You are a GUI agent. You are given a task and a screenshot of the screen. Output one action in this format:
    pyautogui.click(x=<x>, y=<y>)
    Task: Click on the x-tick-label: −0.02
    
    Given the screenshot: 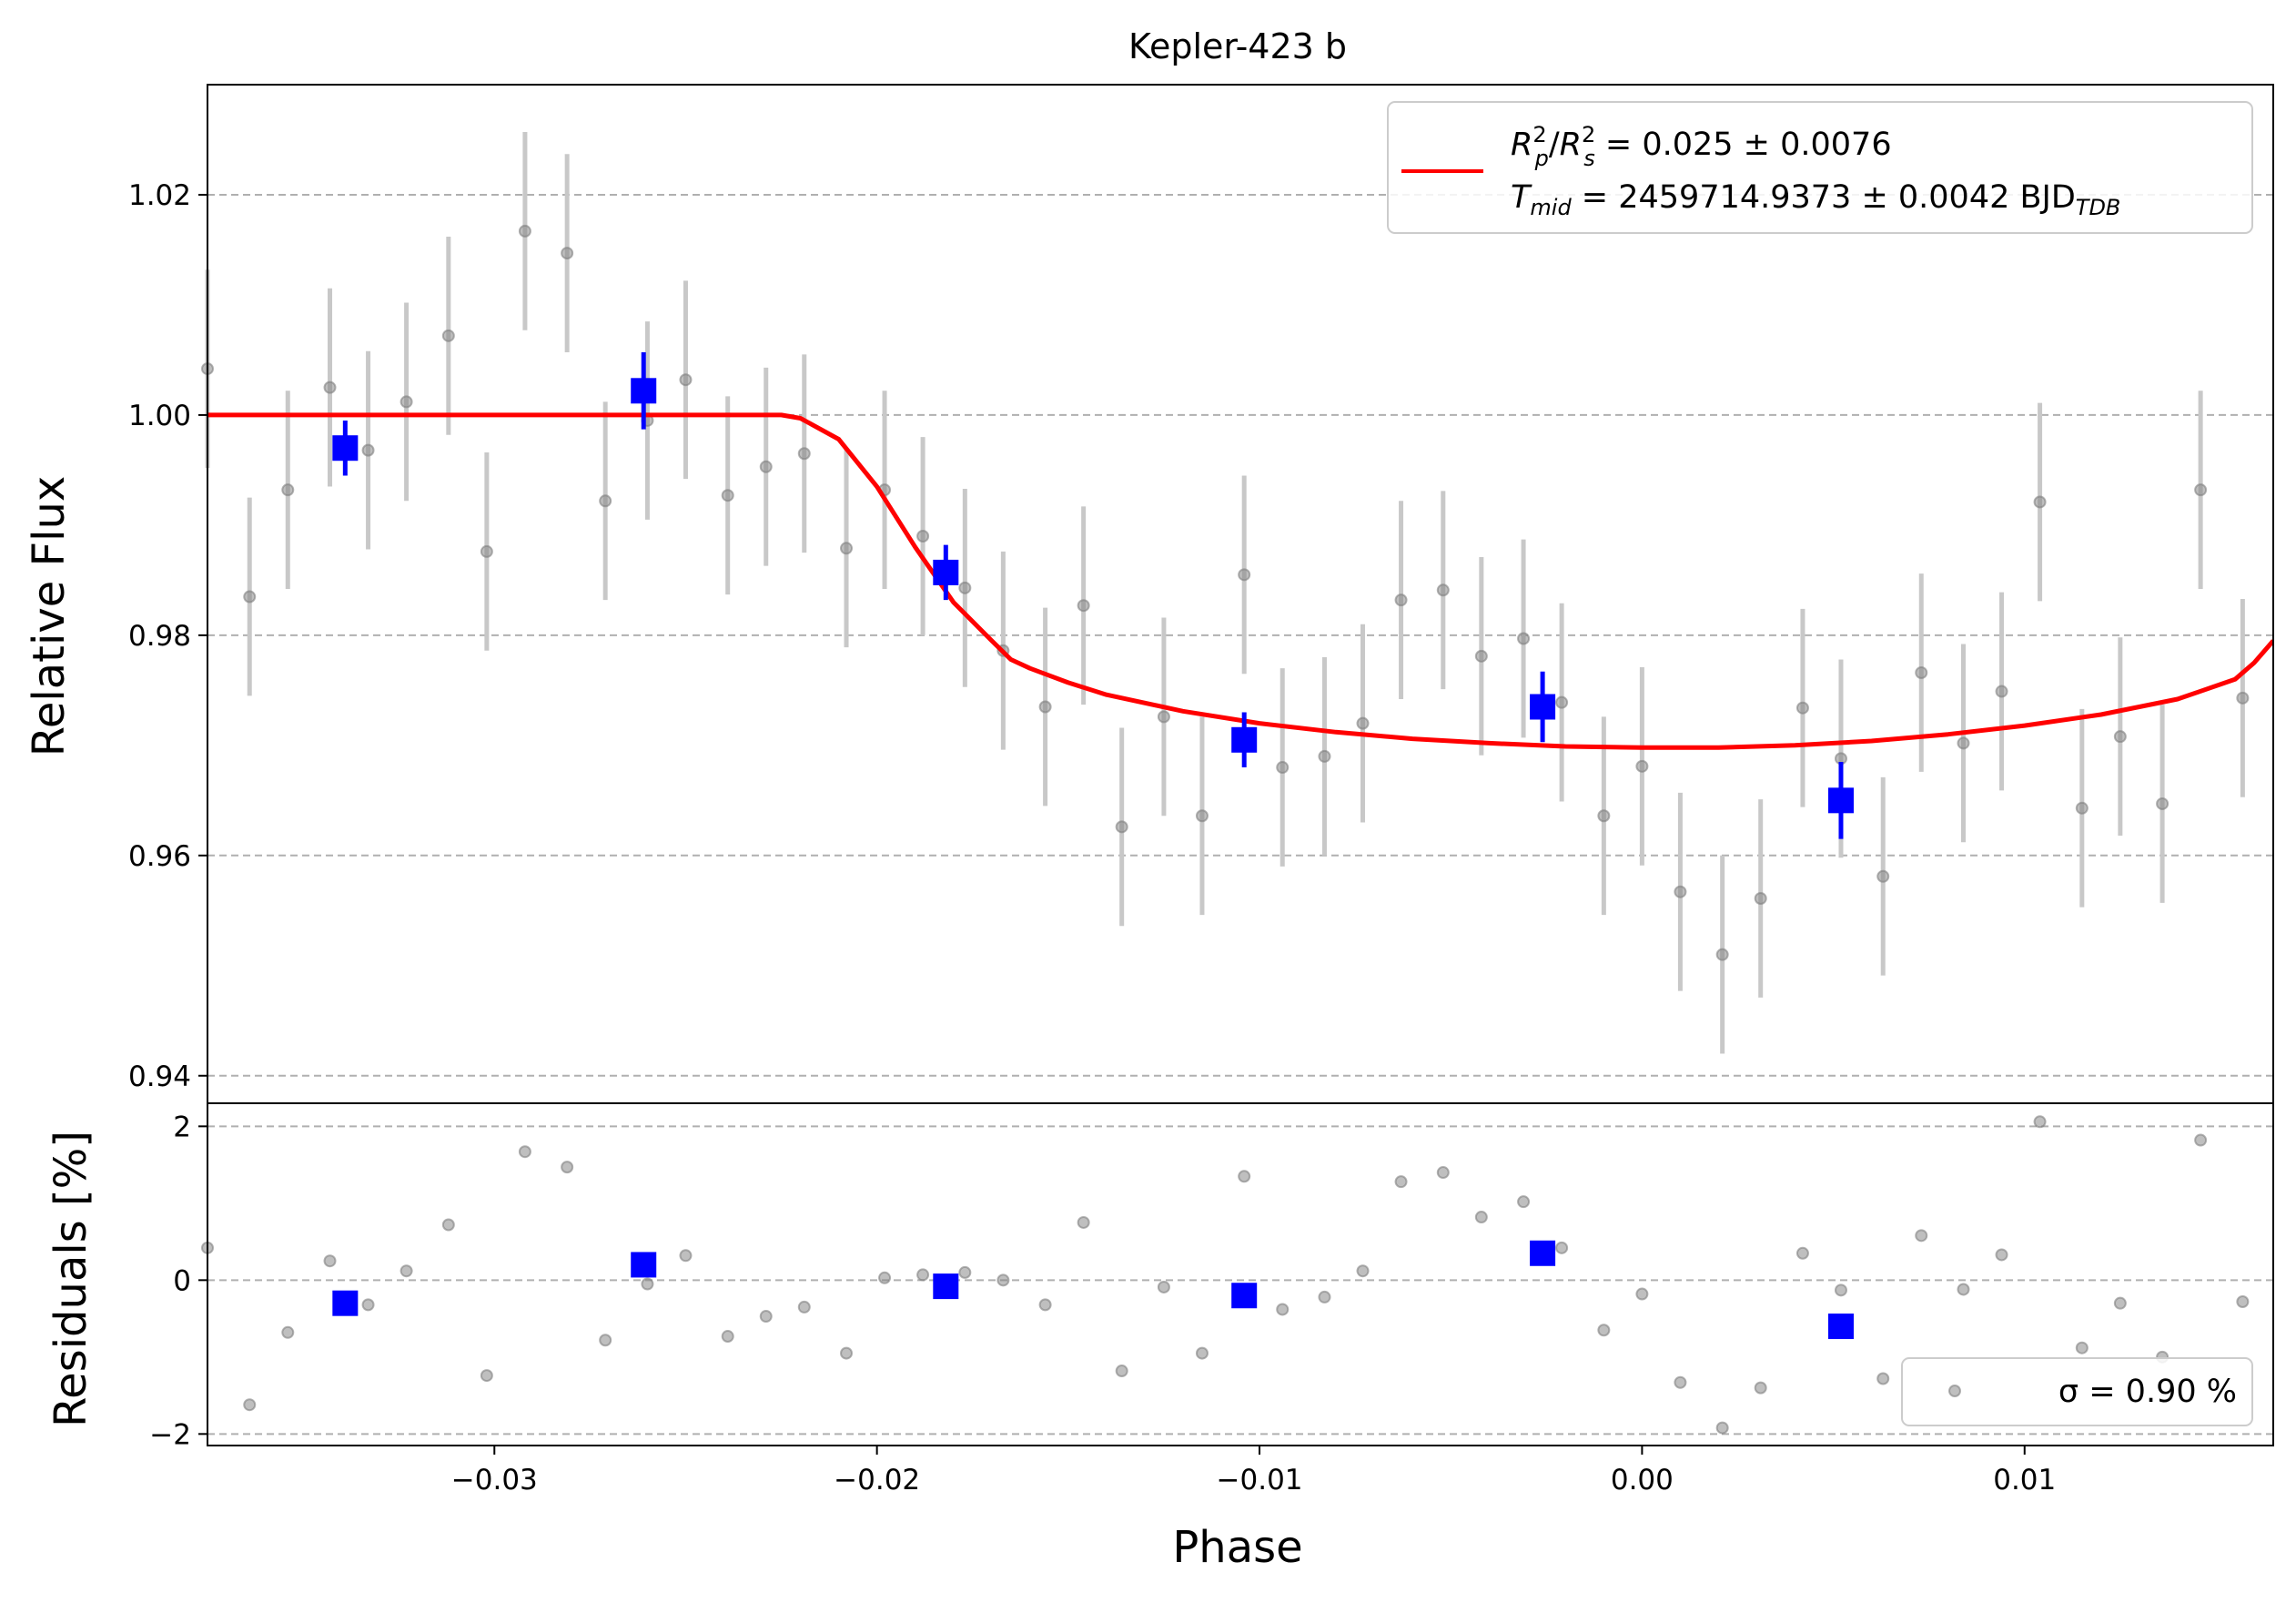 What is the action you would take?
    pyautogui.click(x=877, y=1480)
    